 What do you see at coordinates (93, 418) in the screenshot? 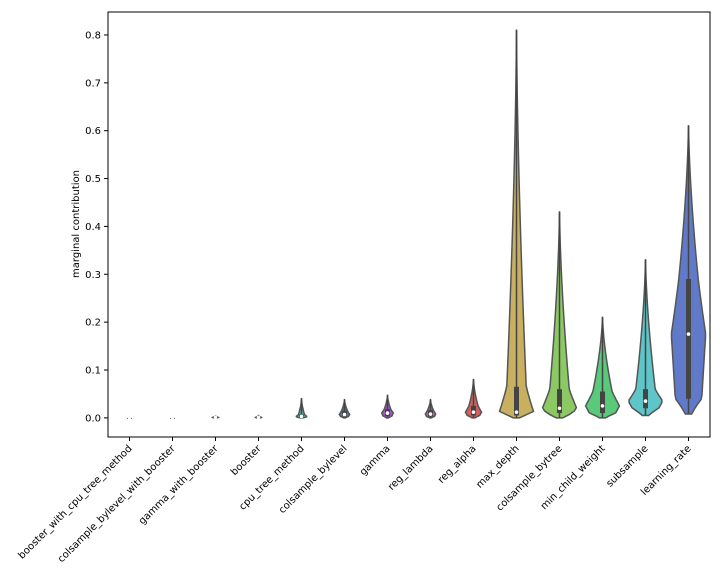
I see `y-tick-label: 0.0` at bounding box center [93, 418].